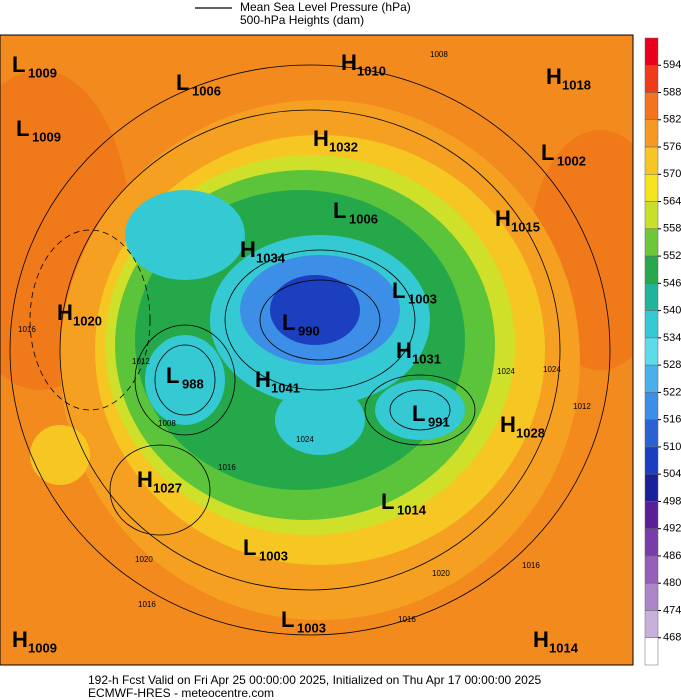 The width and height of the screenshot is (681, 700). What do you see at coordinates (672, 501) in the screenshot?
I see `colorbar-tick-label: 498` at bounding box center [672, 501].